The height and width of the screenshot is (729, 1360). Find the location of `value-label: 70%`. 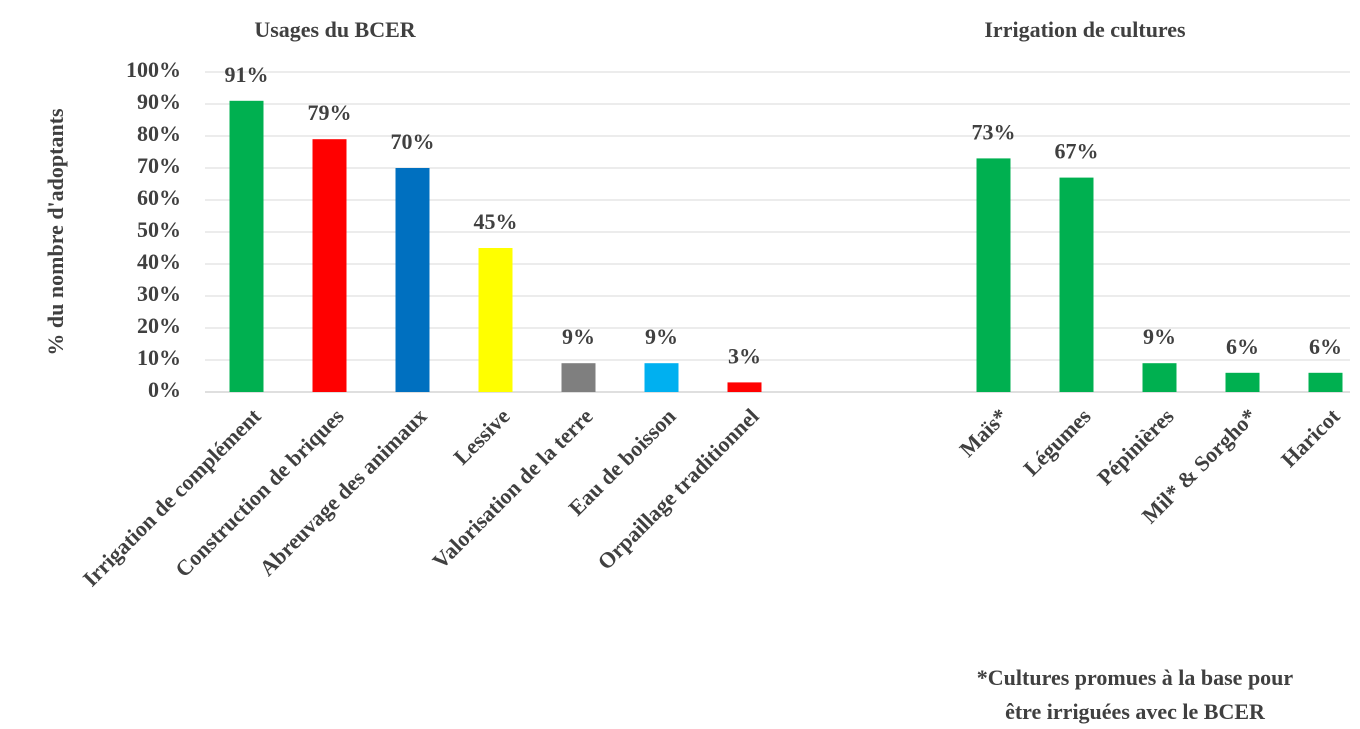

value-label: 70% is located at coordinates (413, 141).